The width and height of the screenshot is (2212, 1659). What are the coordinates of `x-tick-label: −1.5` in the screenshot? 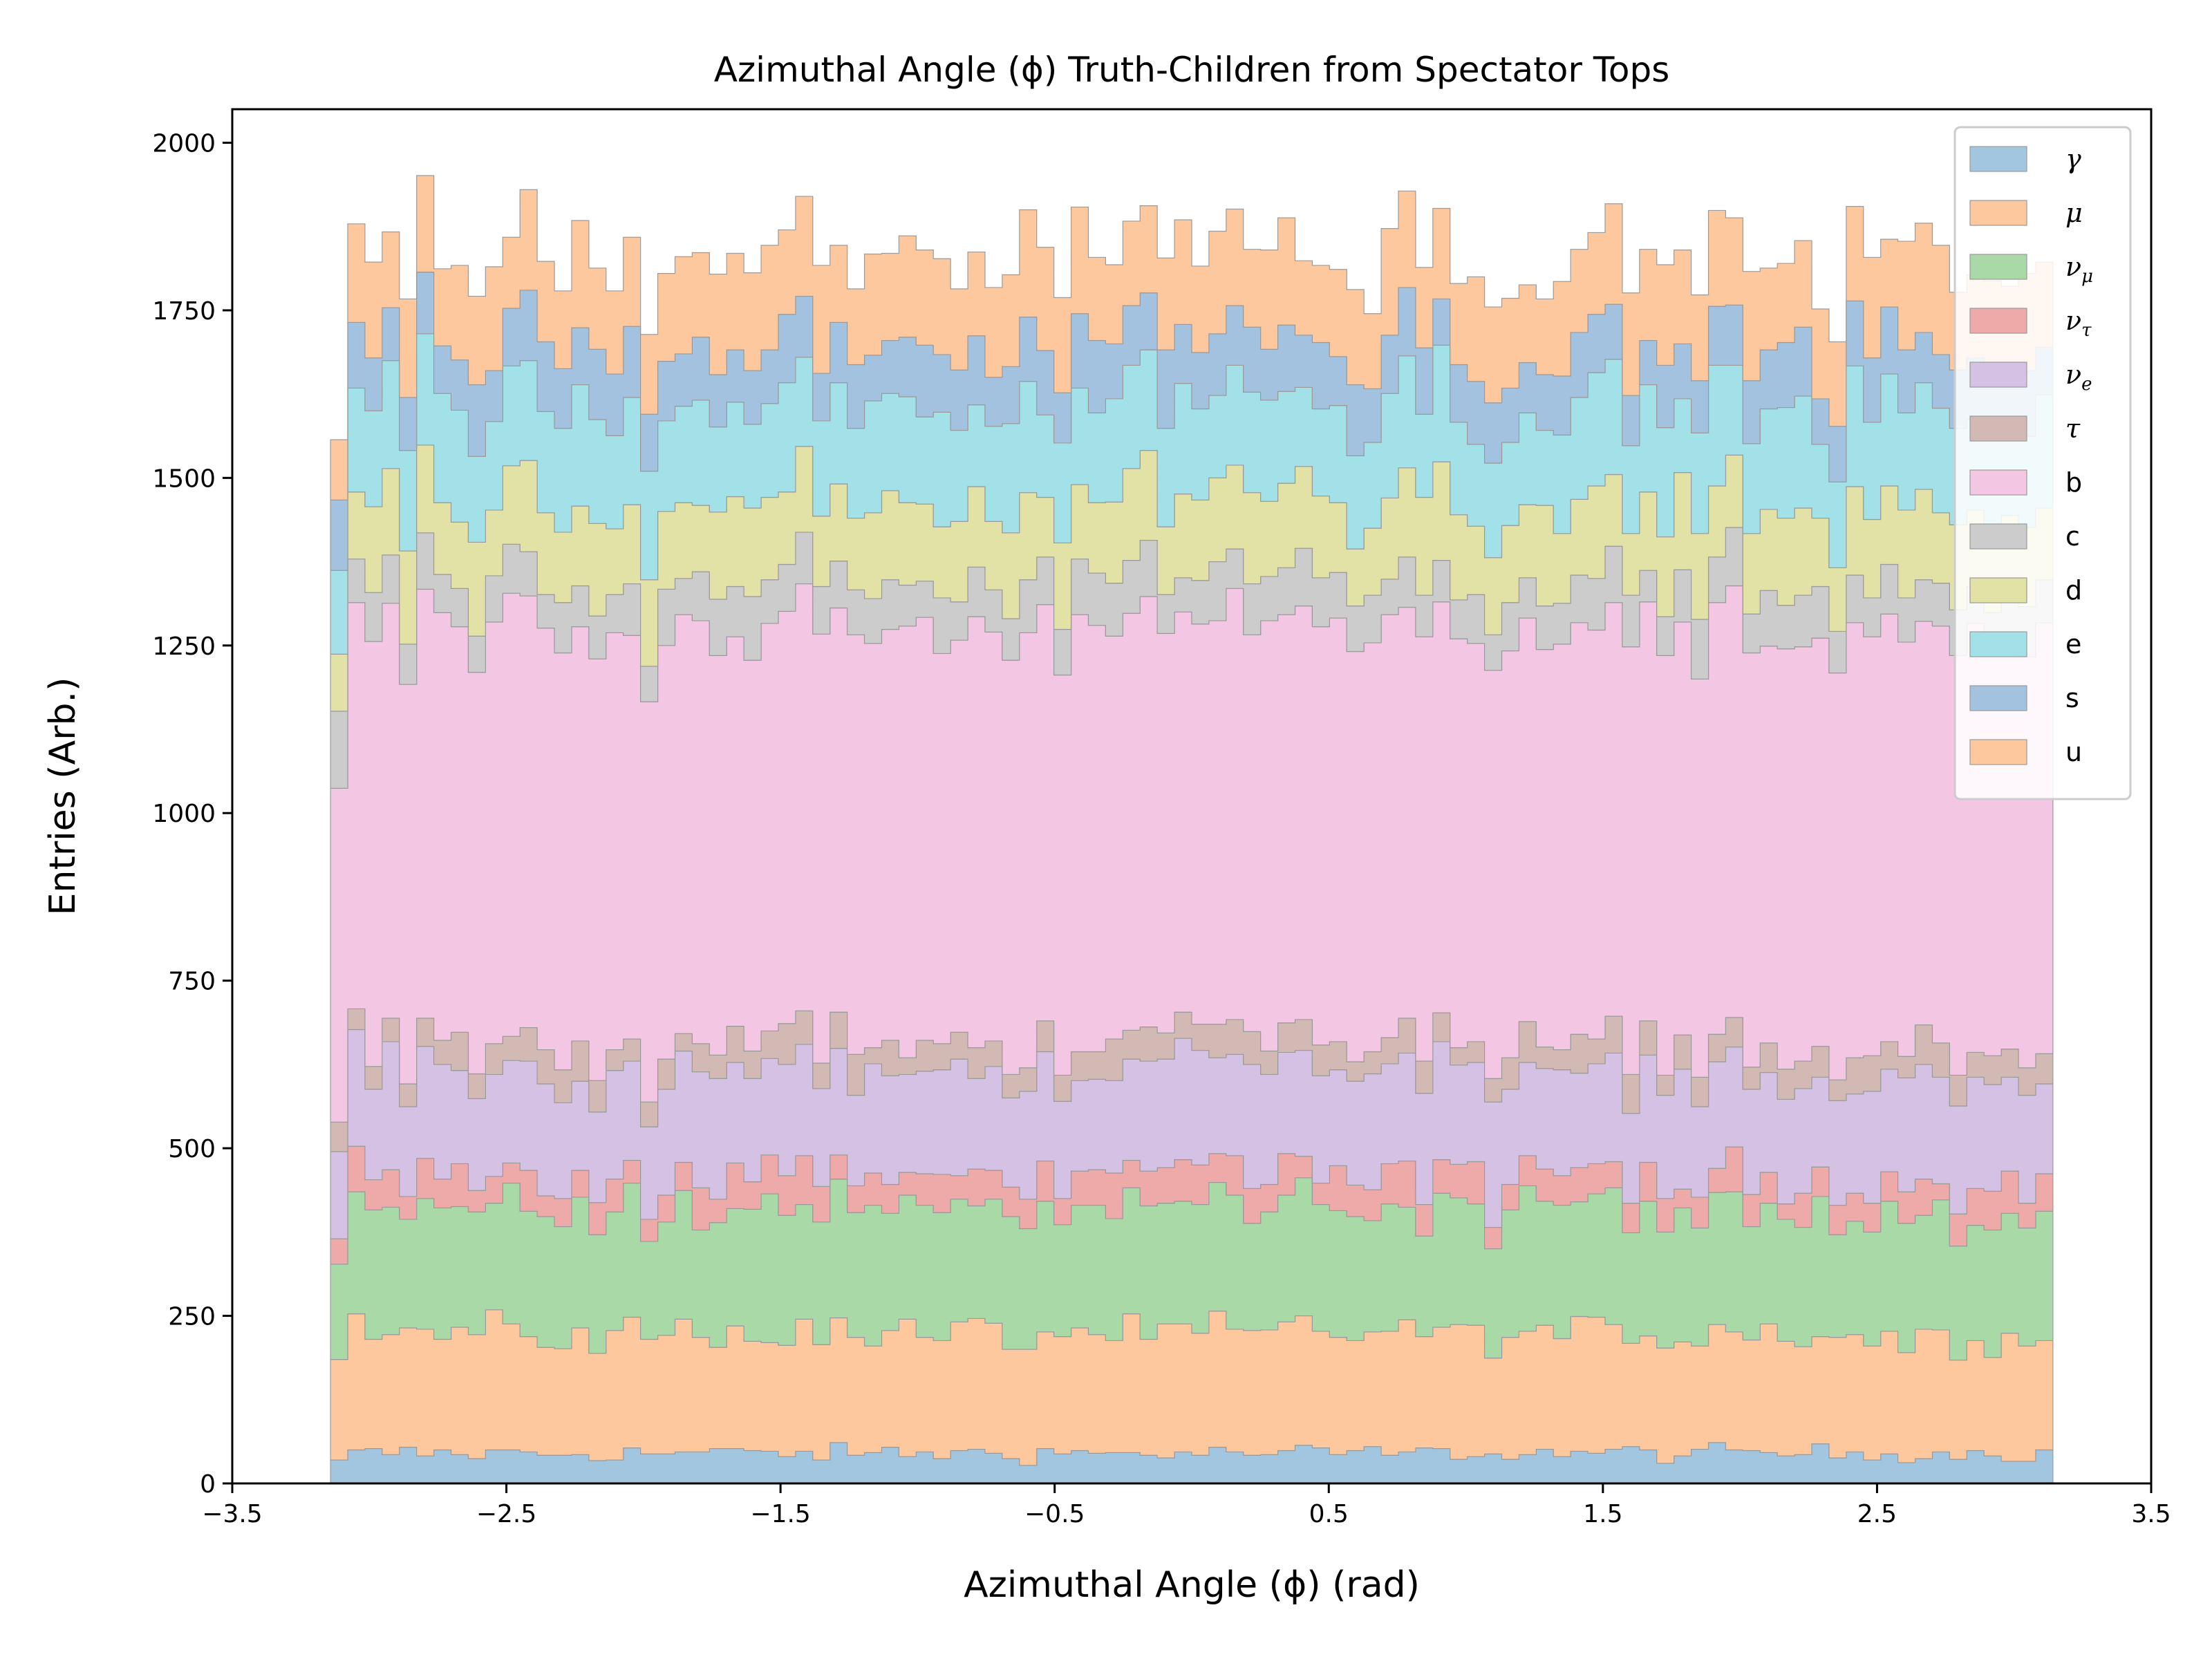 It's located at (780, 1514).